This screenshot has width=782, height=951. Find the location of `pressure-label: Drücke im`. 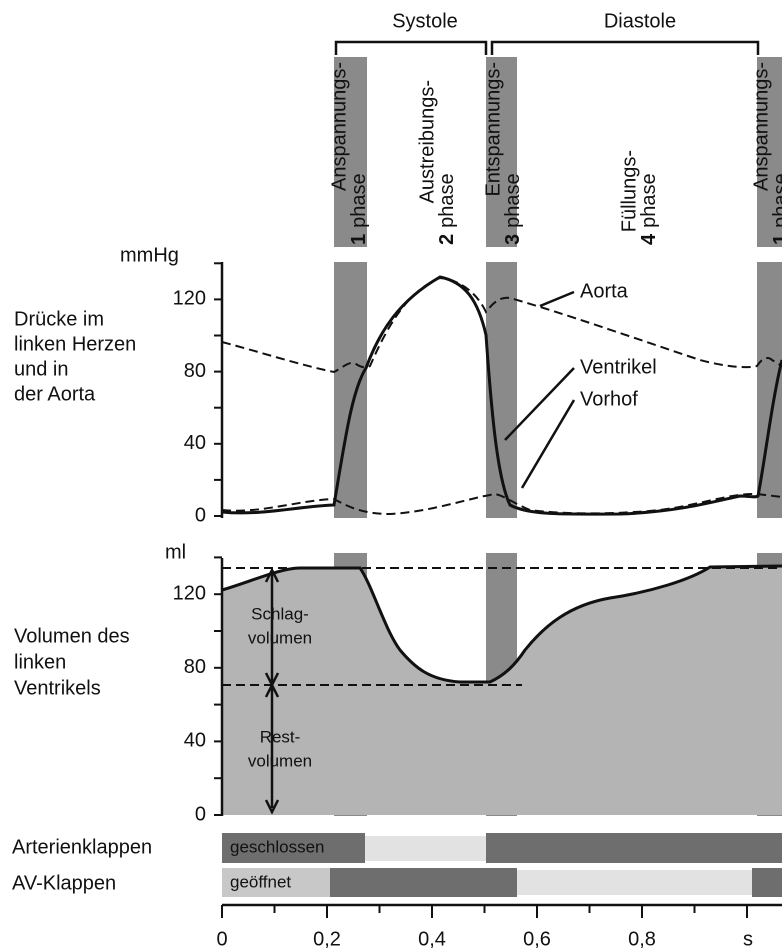

pressure-label: Drücke im is located at coordinates (59, 319).